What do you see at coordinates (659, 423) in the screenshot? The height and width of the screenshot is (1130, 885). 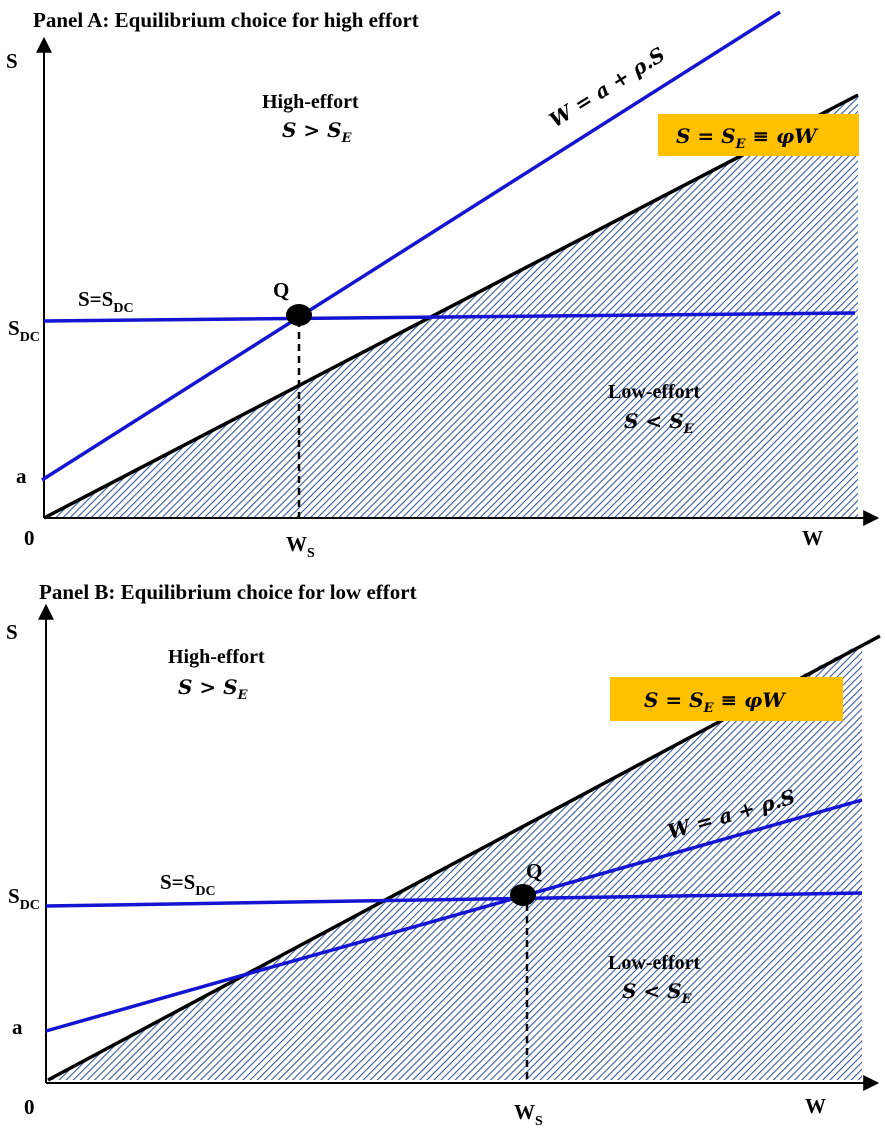 I see `panel-a-low-effort-cond: S < SE` at bounding box center [659, 423].